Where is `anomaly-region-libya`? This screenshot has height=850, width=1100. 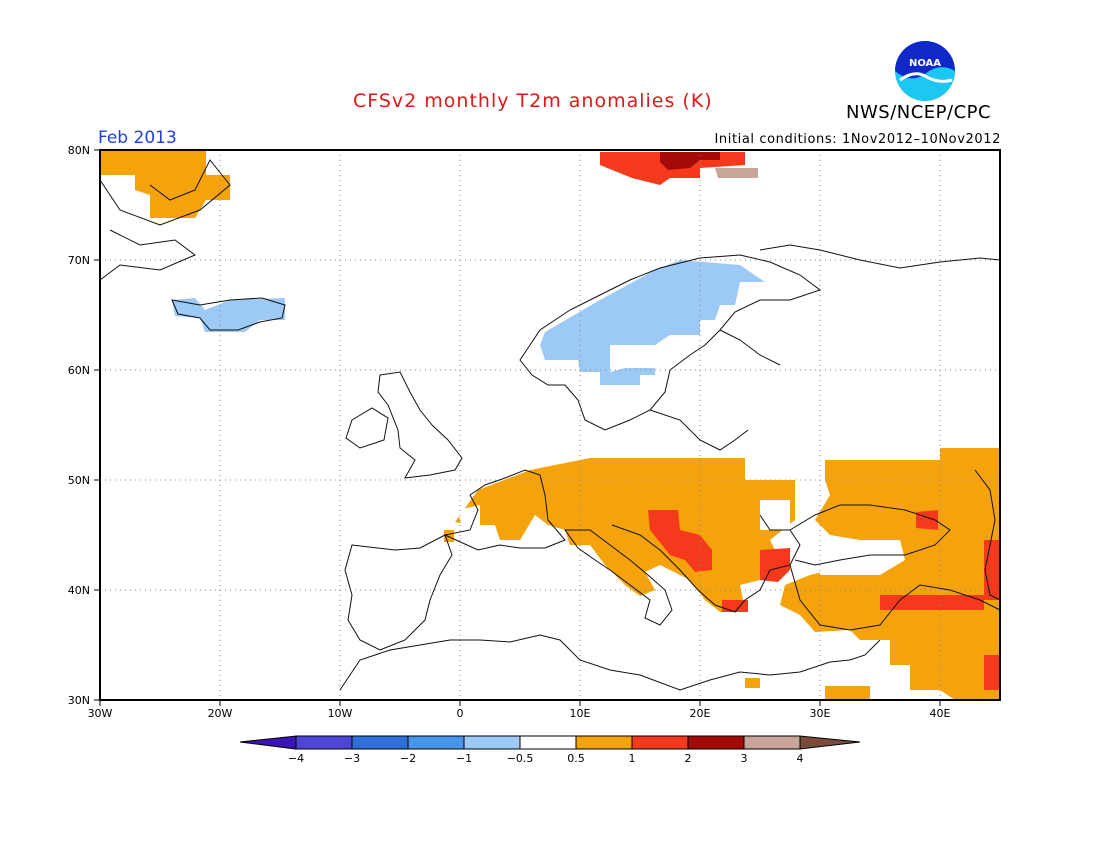
anomaly-region-libya is located at coordinates (752, 683).